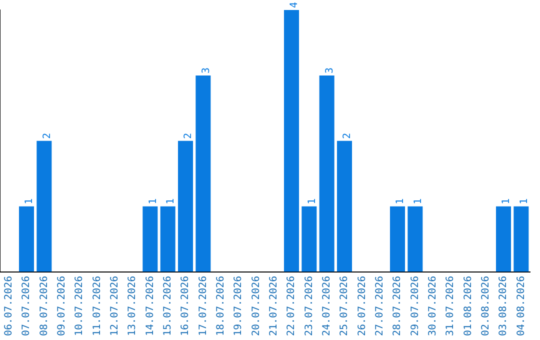 This screenshot has width=540, height=340. I want to click on x-tick-label: 28.07.2026, so click(398, 306).